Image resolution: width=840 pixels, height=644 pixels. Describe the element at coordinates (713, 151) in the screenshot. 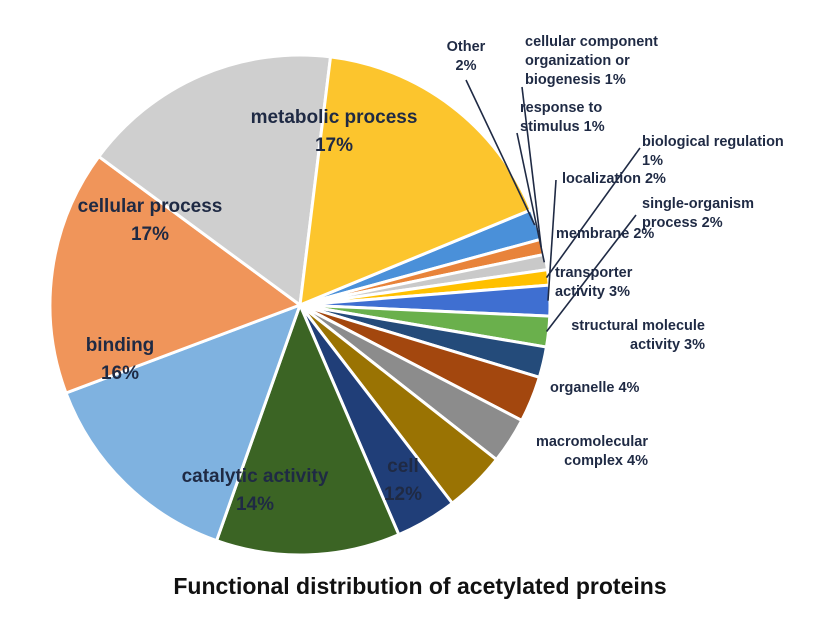

I see `slice-label-biological-regulation: biological regulation 1%` at that location.